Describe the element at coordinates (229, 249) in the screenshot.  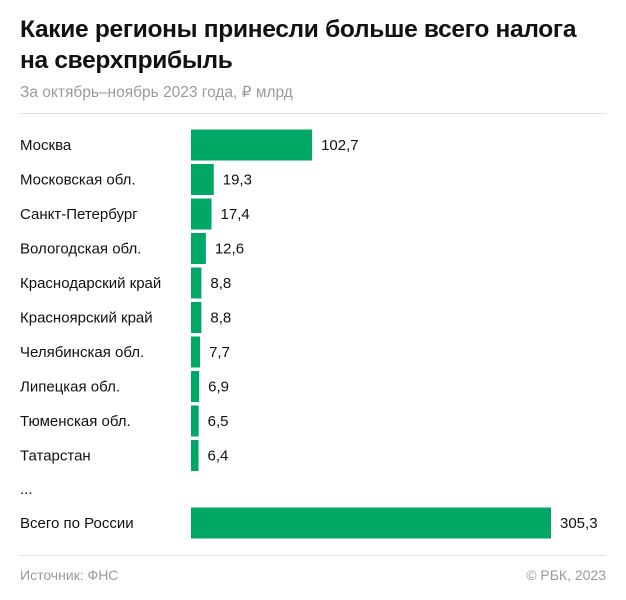
I see `category-value-label: 12,6` at that location.